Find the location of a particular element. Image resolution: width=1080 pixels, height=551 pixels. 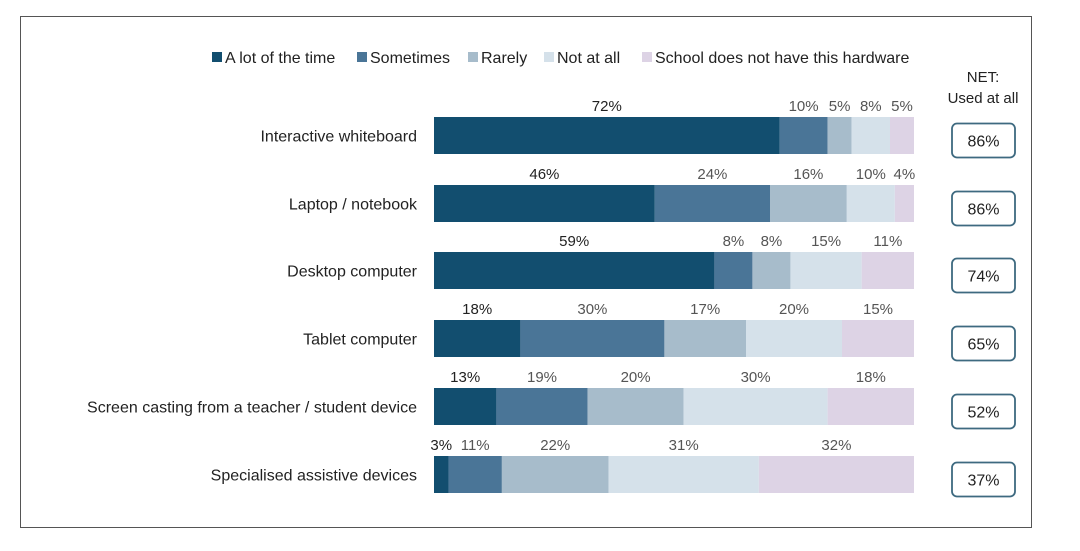

net-value: 65% is located at coordinates (983, 345).